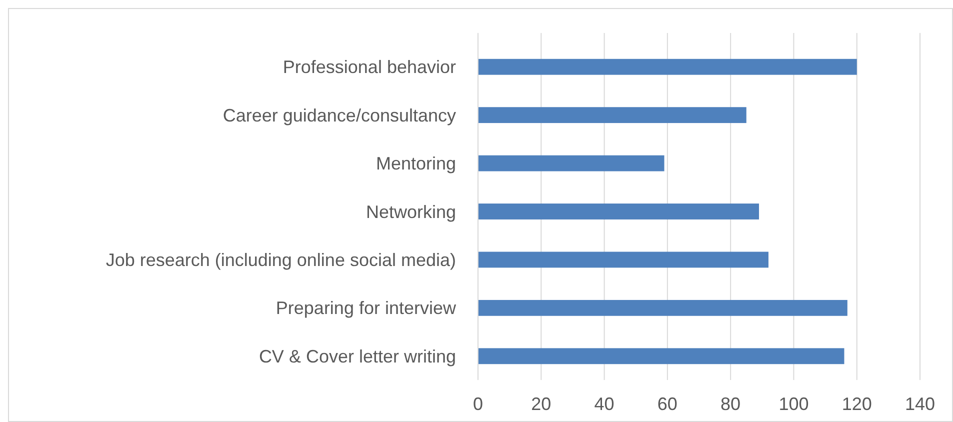 The image size is (953, 422). I want to click on x-tick-label: 120, so click(857, 404).